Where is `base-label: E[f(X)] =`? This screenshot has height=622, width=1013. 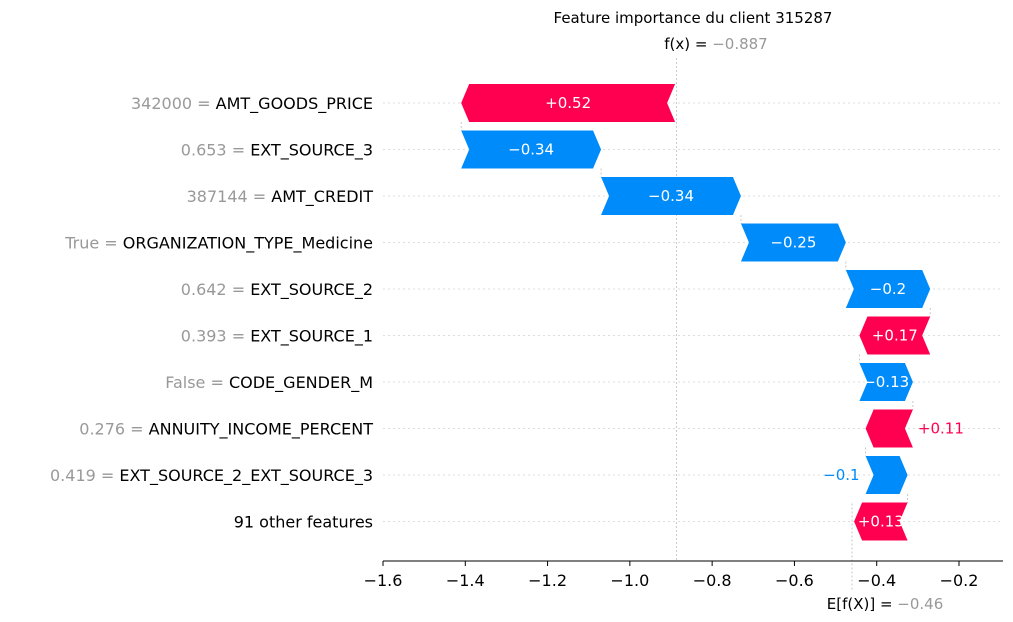 base-label: E[f(X)] = is located at coordinates (862, 604).